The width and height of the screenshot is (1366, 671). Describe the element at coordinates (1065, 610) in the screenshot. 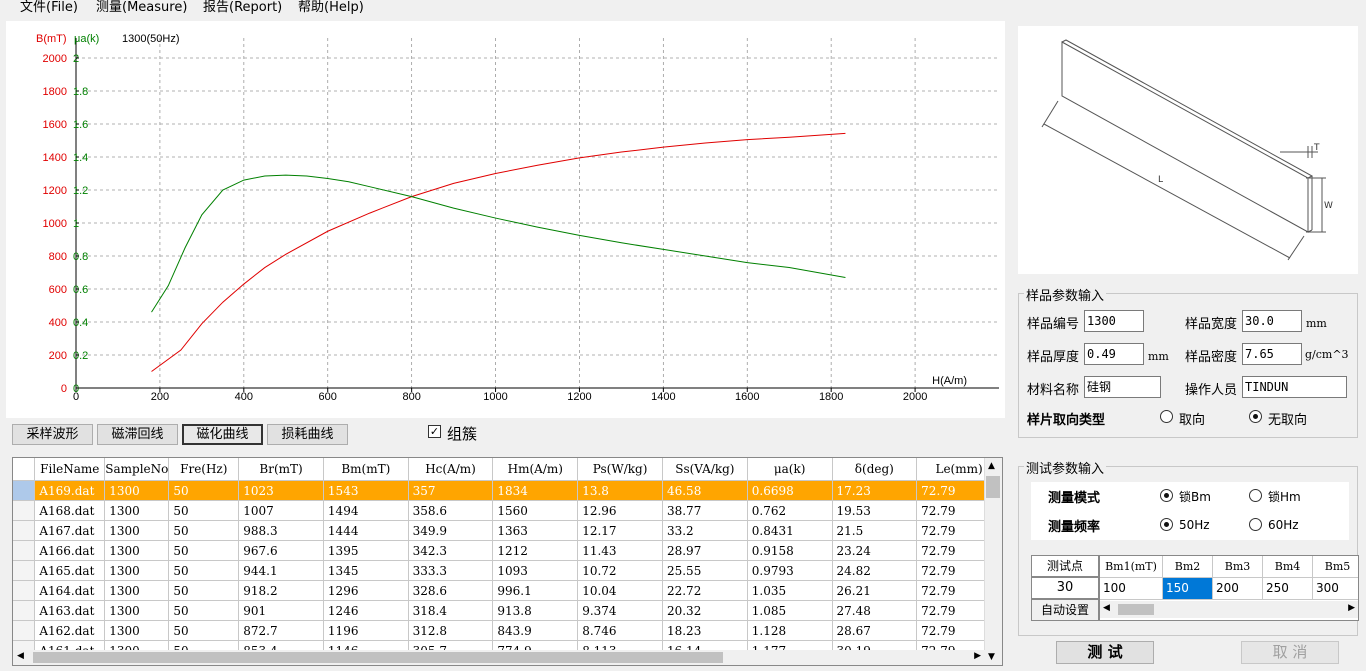

I see `auto-set-button: 自动设置` at that location.